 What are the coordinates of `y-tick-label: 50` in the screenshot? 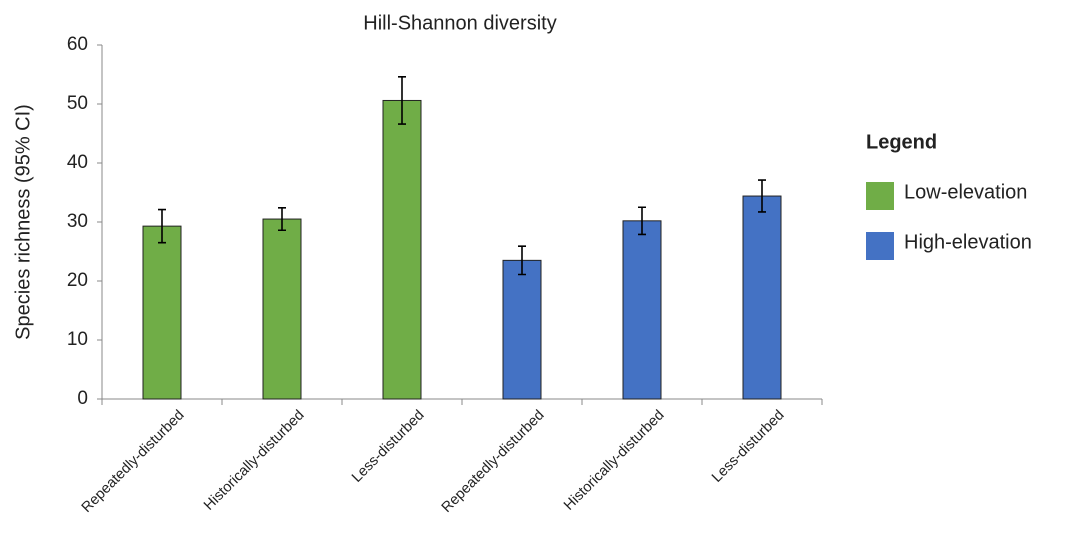 It's located at (77, 103).